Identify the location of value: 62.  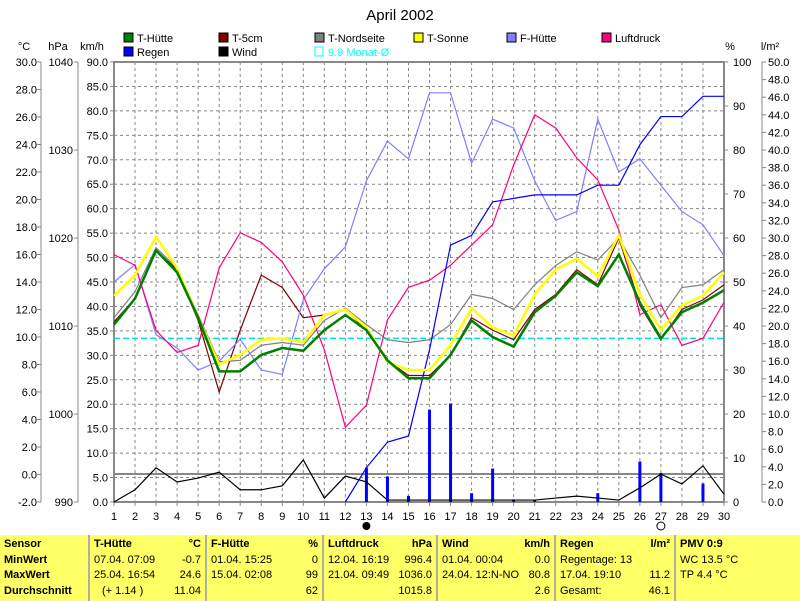
(311, 590).